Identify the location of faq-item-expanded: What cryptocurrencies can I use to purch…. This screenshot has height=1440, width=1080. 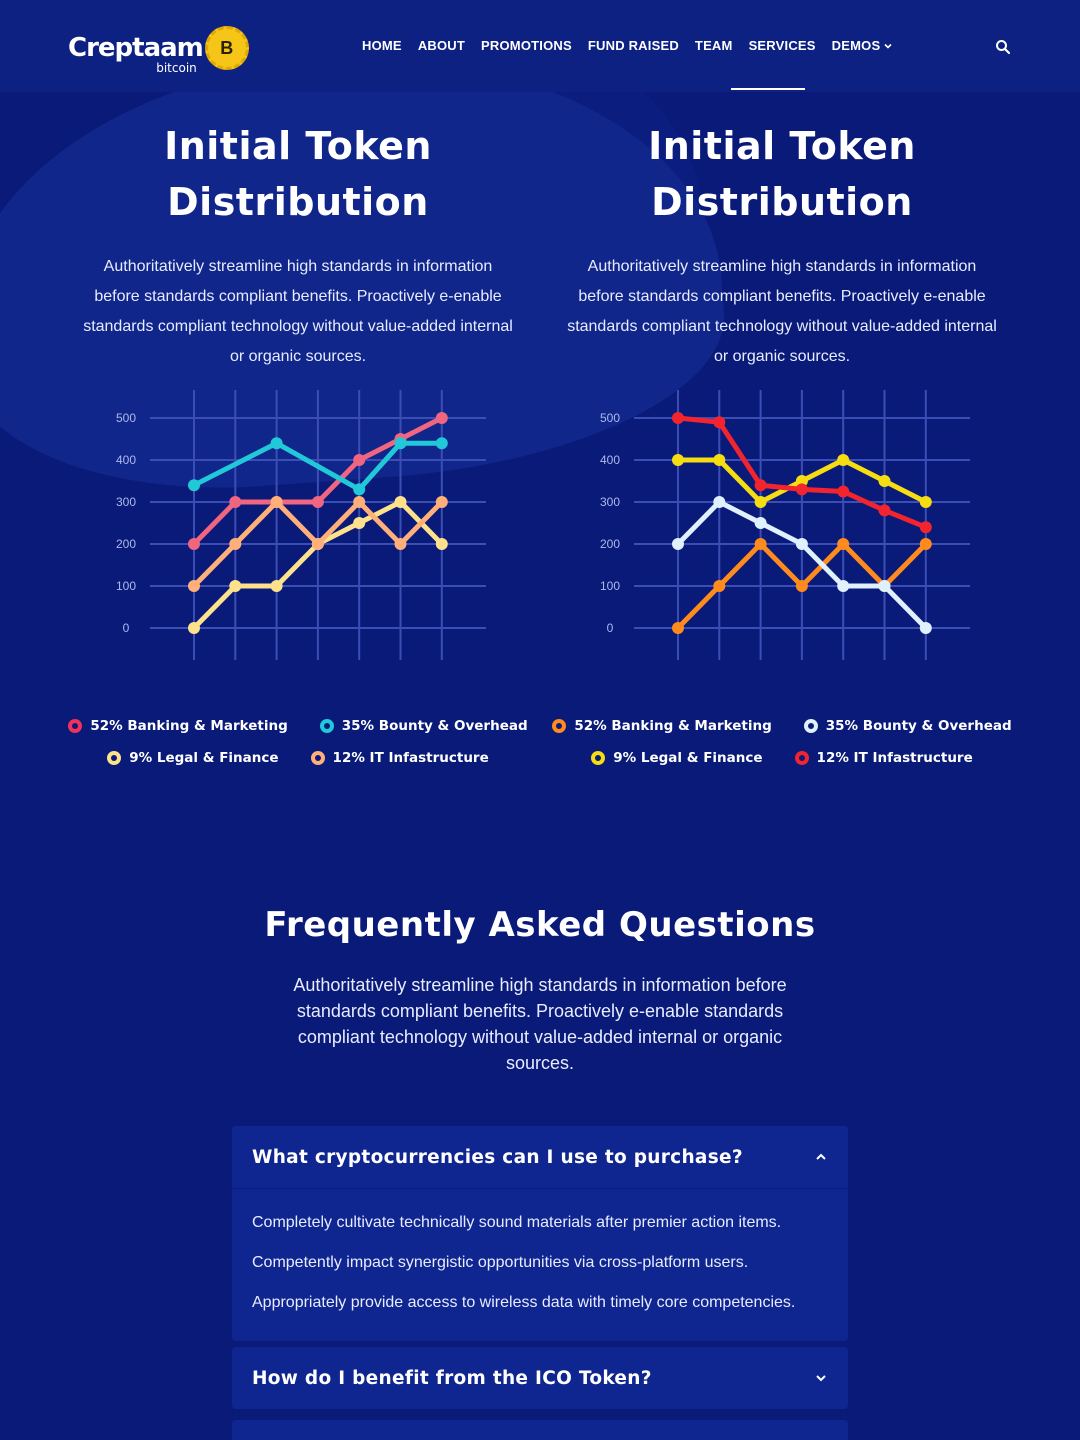
(540, 1233).